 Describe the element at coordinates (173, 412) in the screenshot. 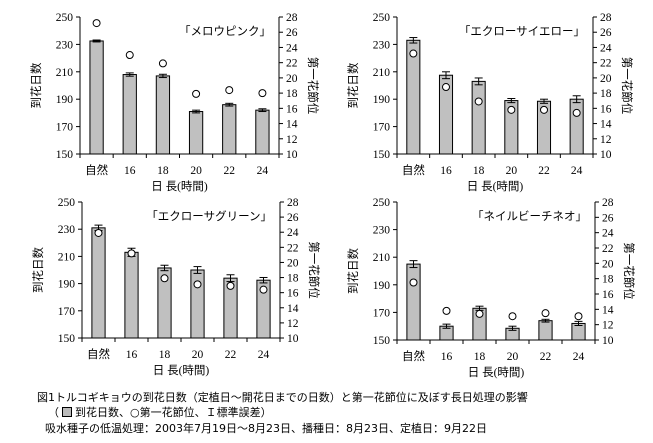

I see `caption-legend-text: 到花日数、○第一花節位、Ｉ標準誤差）` at that location.